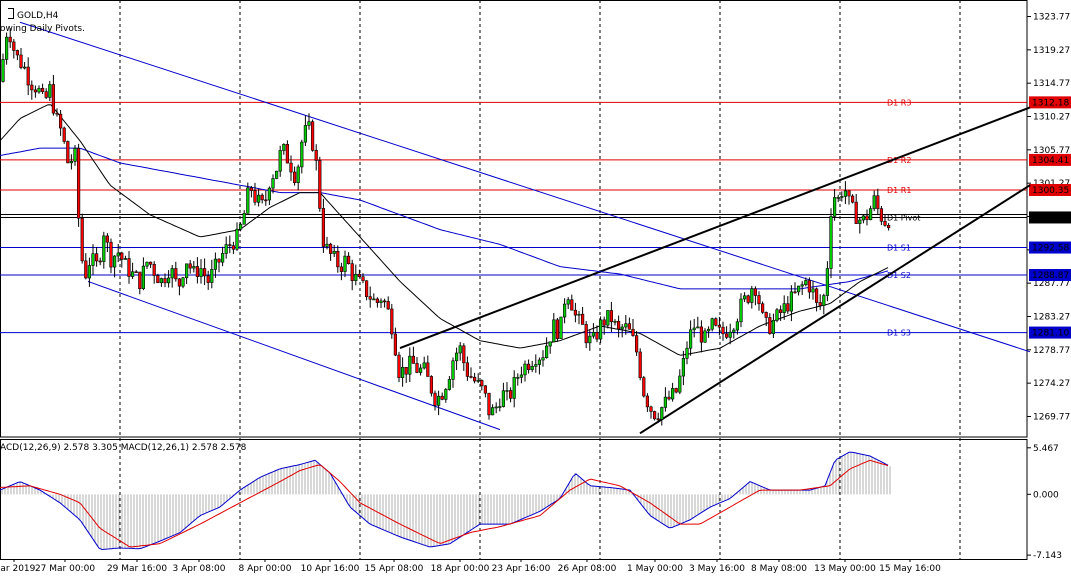  I want to click on pivot-price-label: 1288.87, so click(1050, 276).